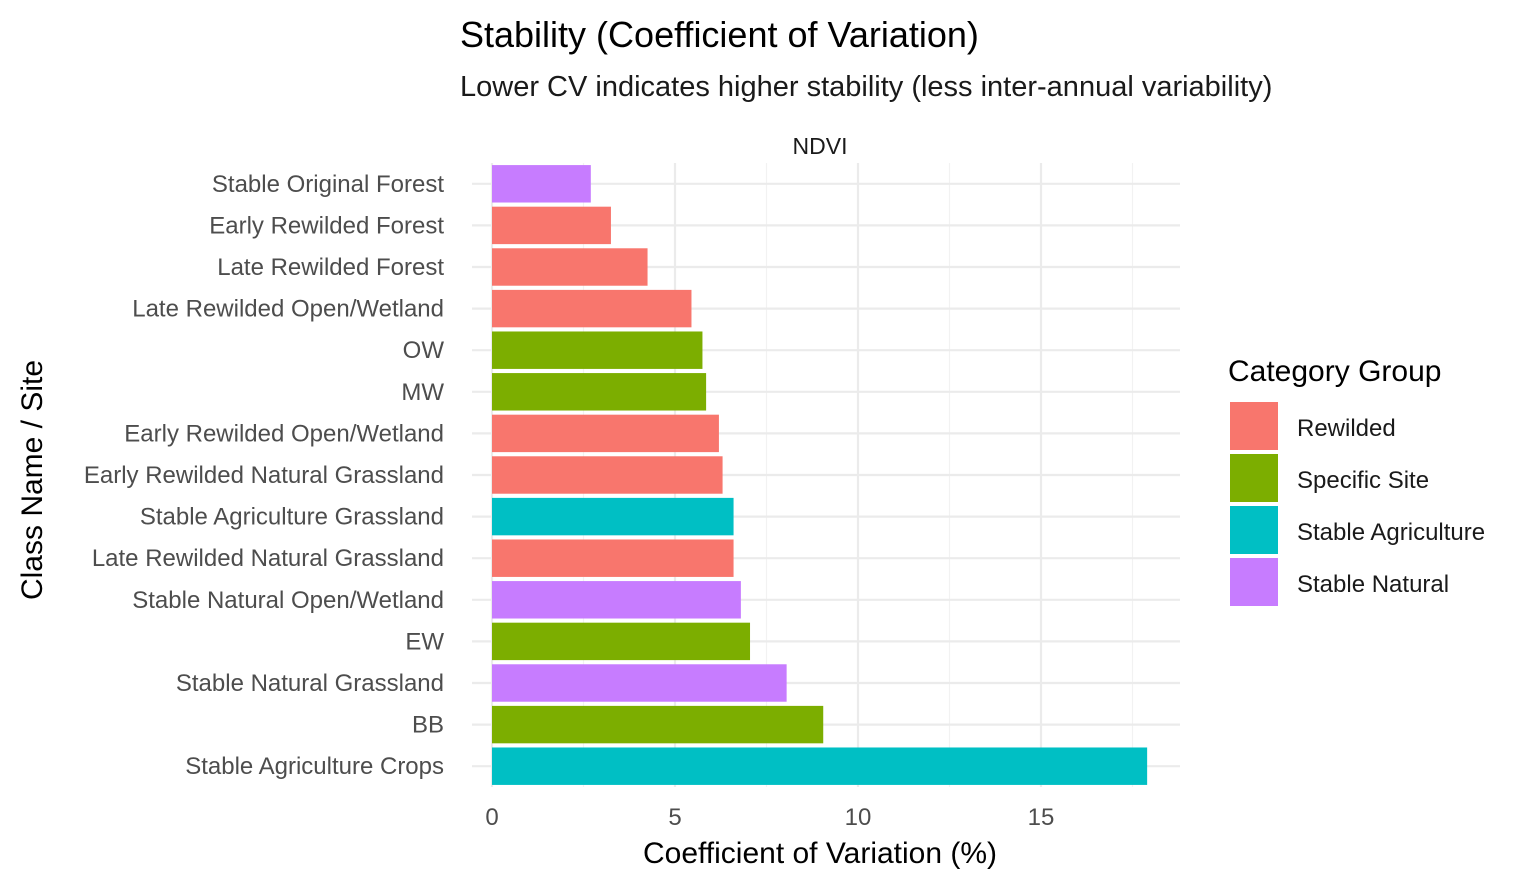  Describe the element at coordinates (428, 725) in the screenshot. I see `y-tick-label: BB` at that location.